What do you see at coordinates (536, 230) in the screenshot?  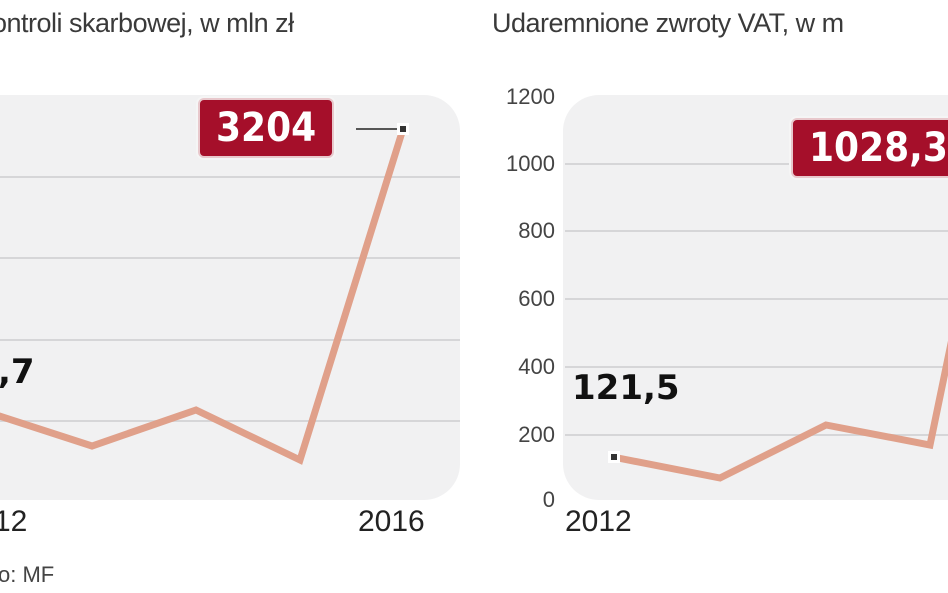 I see `right-y-tick: 800` at bounding box center [536, 230].